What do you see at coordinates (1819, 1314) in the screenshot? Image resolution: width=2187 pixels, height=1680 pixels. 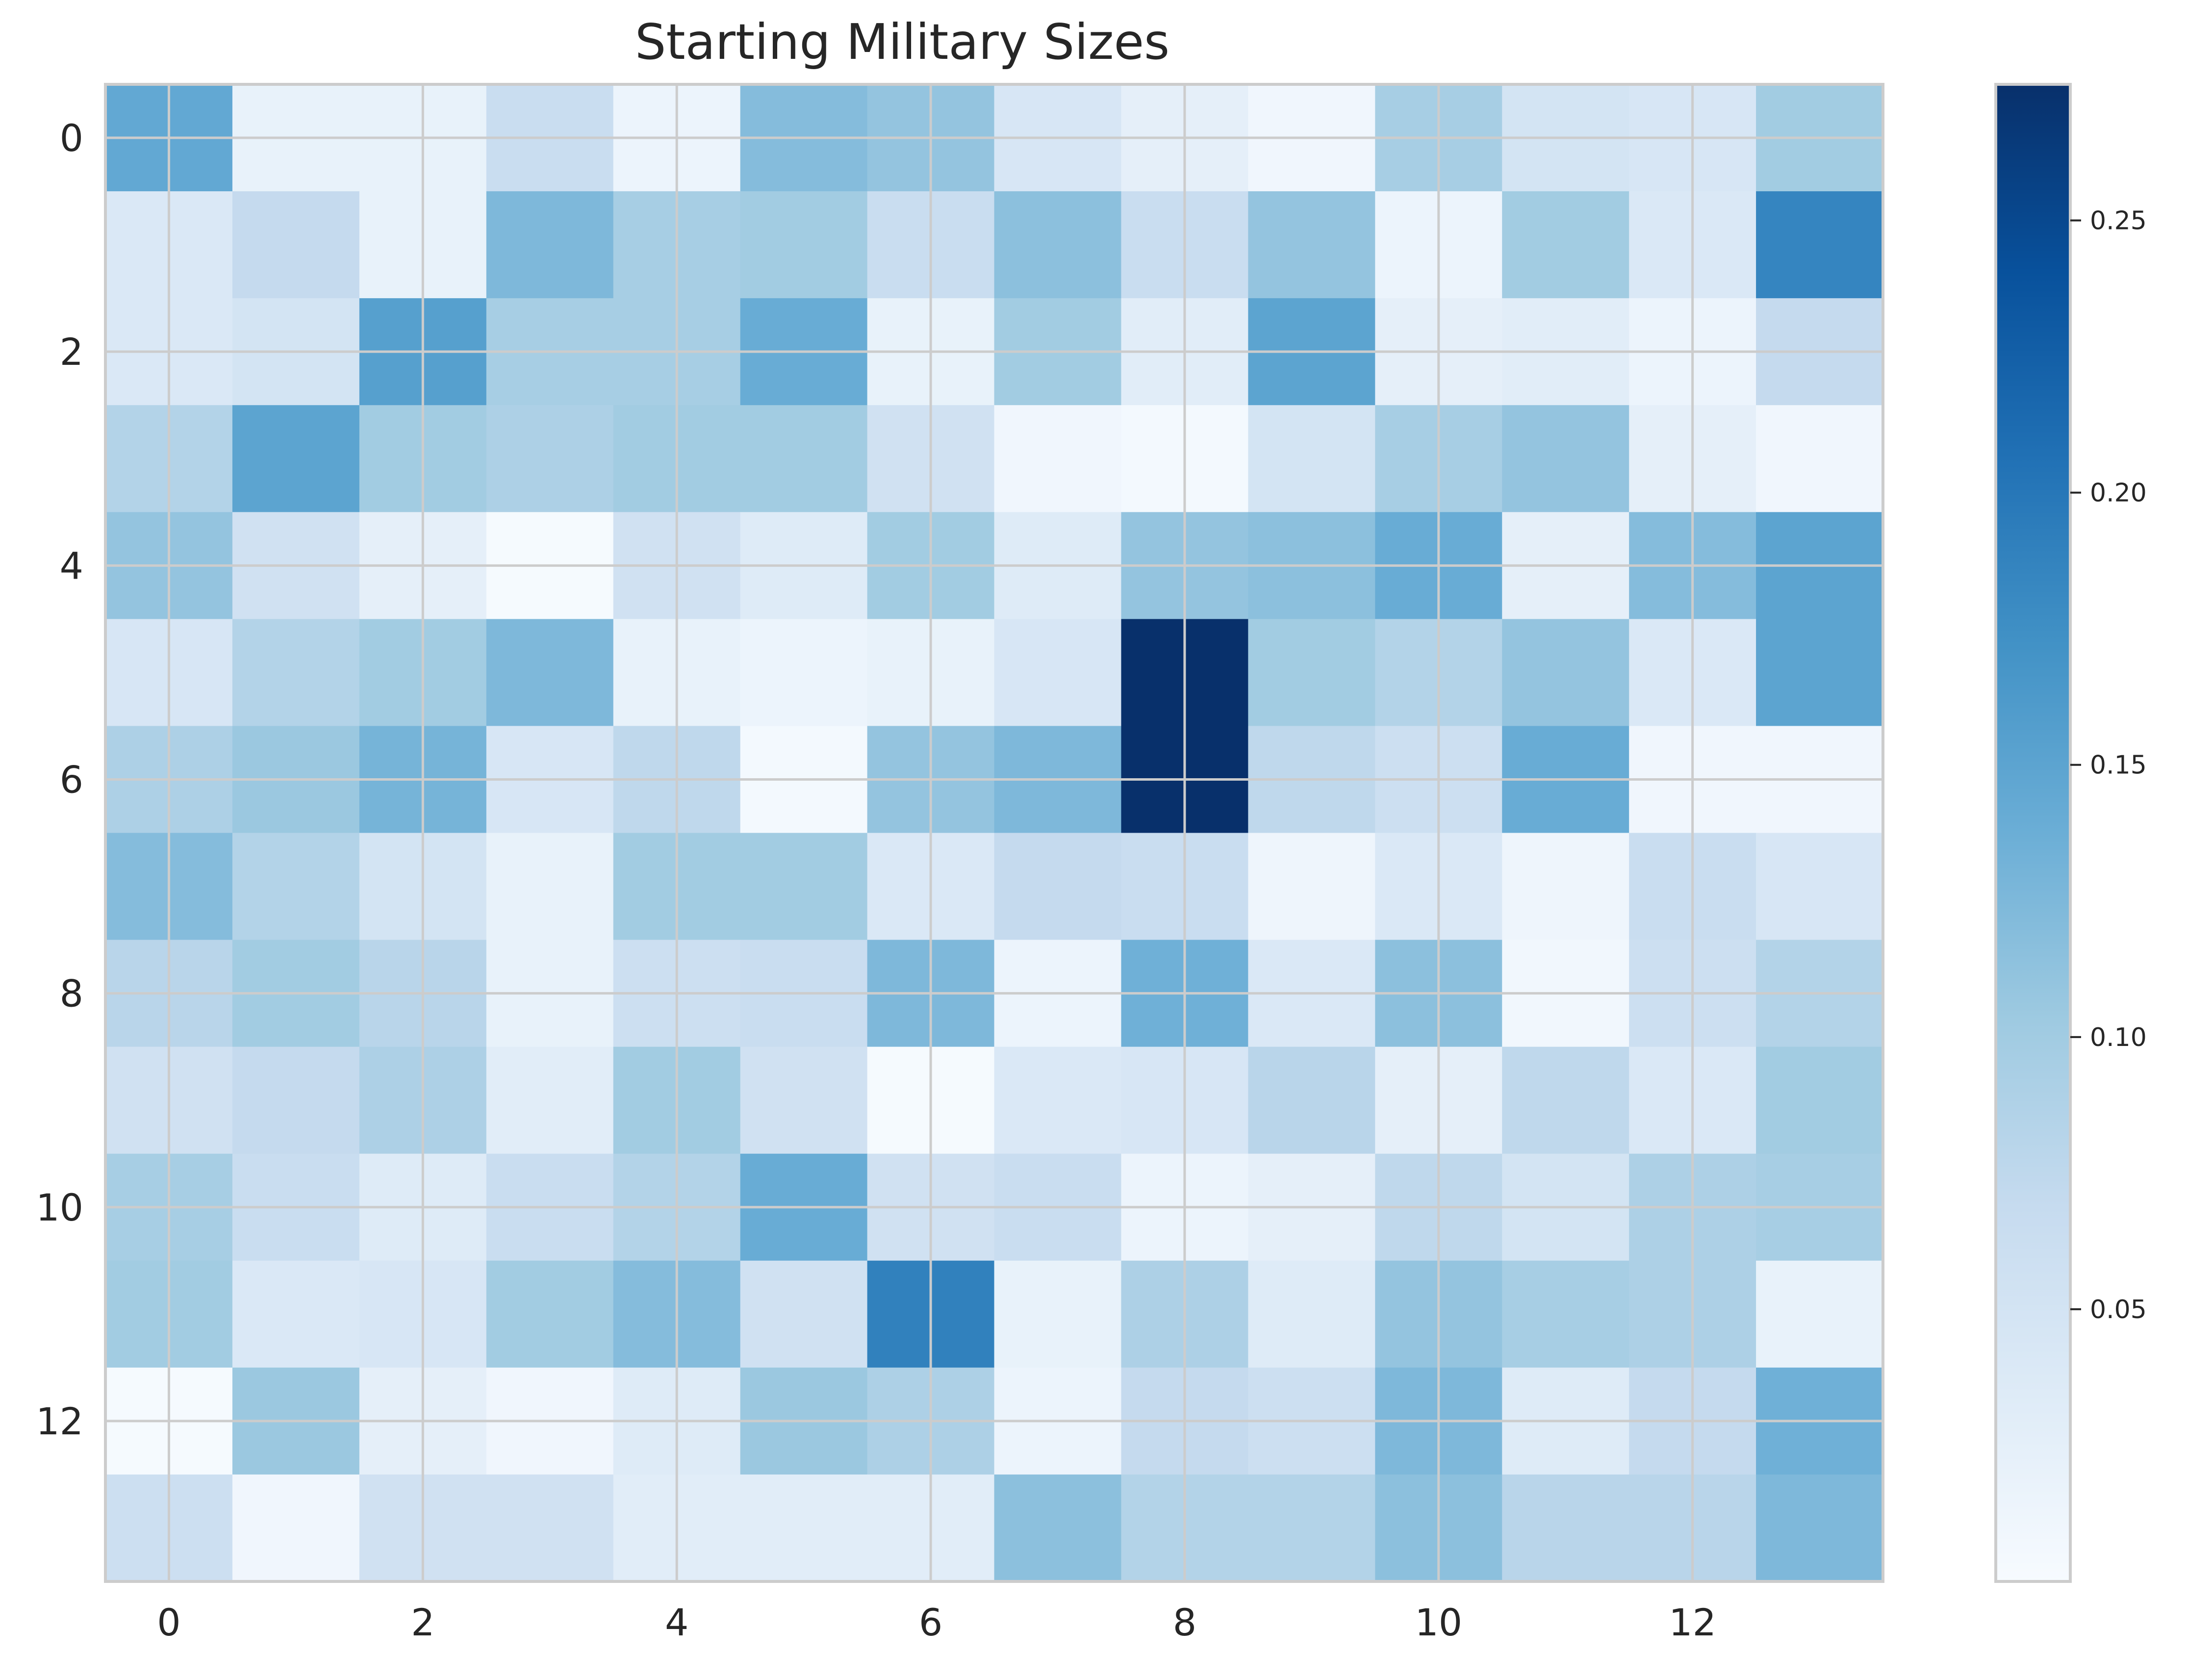 I see `heatmap-cell-r11-c13` at bounding box center [1819, 1314].